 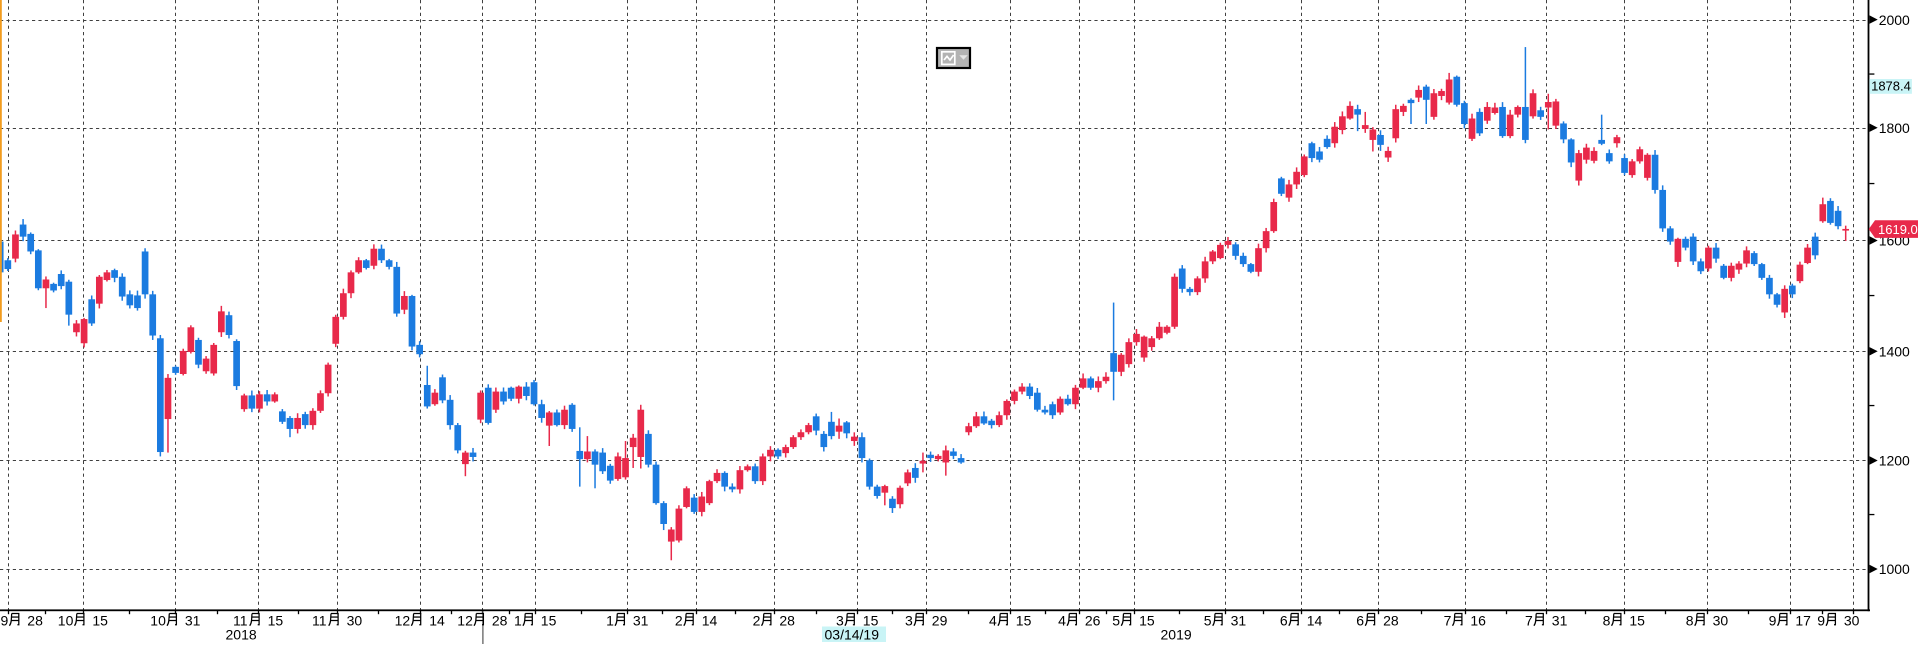 I want to click on svg-text: 16, so click(x=1478, y=620).